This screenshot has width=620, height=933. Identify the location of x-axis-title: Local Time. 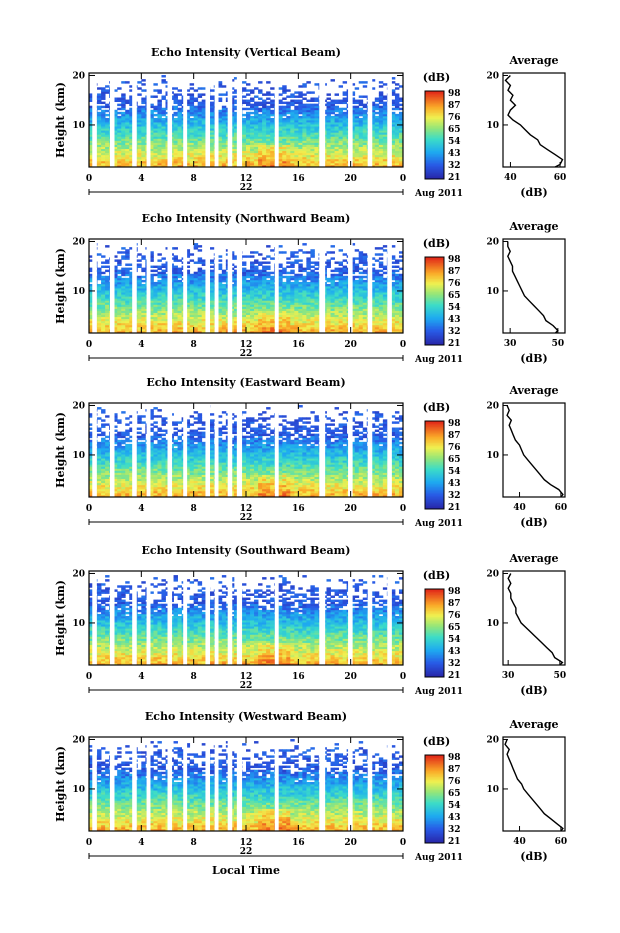
(246, 870).